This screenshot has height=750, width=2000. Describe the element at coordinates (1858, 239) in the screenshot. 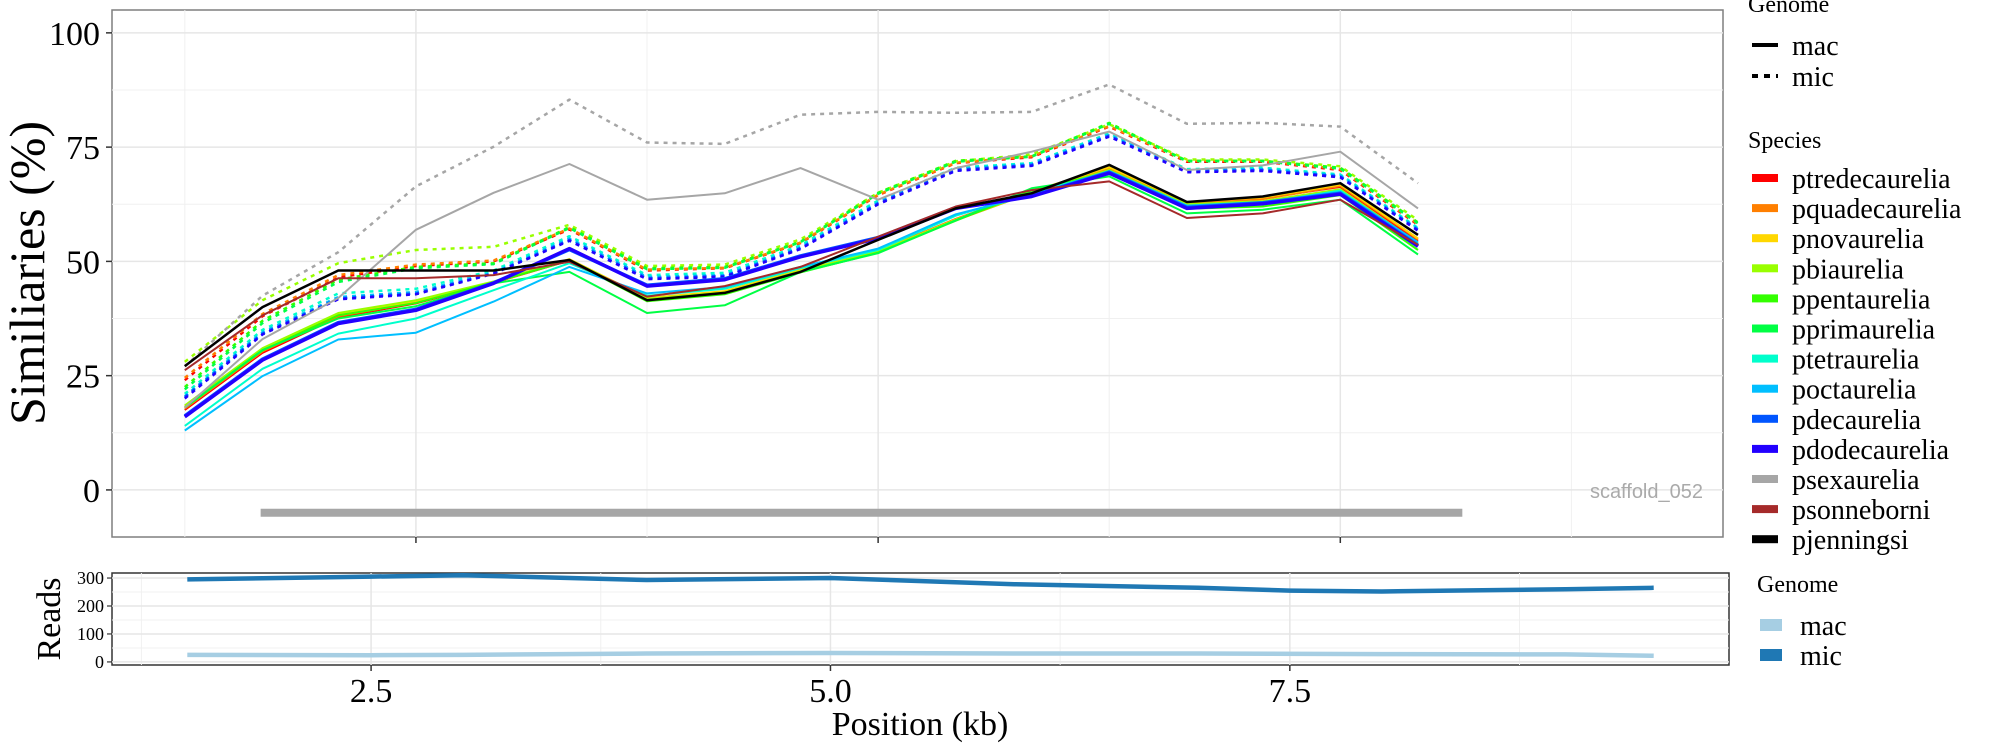

I see `legend-species-label: pnovaurelia` at that location.